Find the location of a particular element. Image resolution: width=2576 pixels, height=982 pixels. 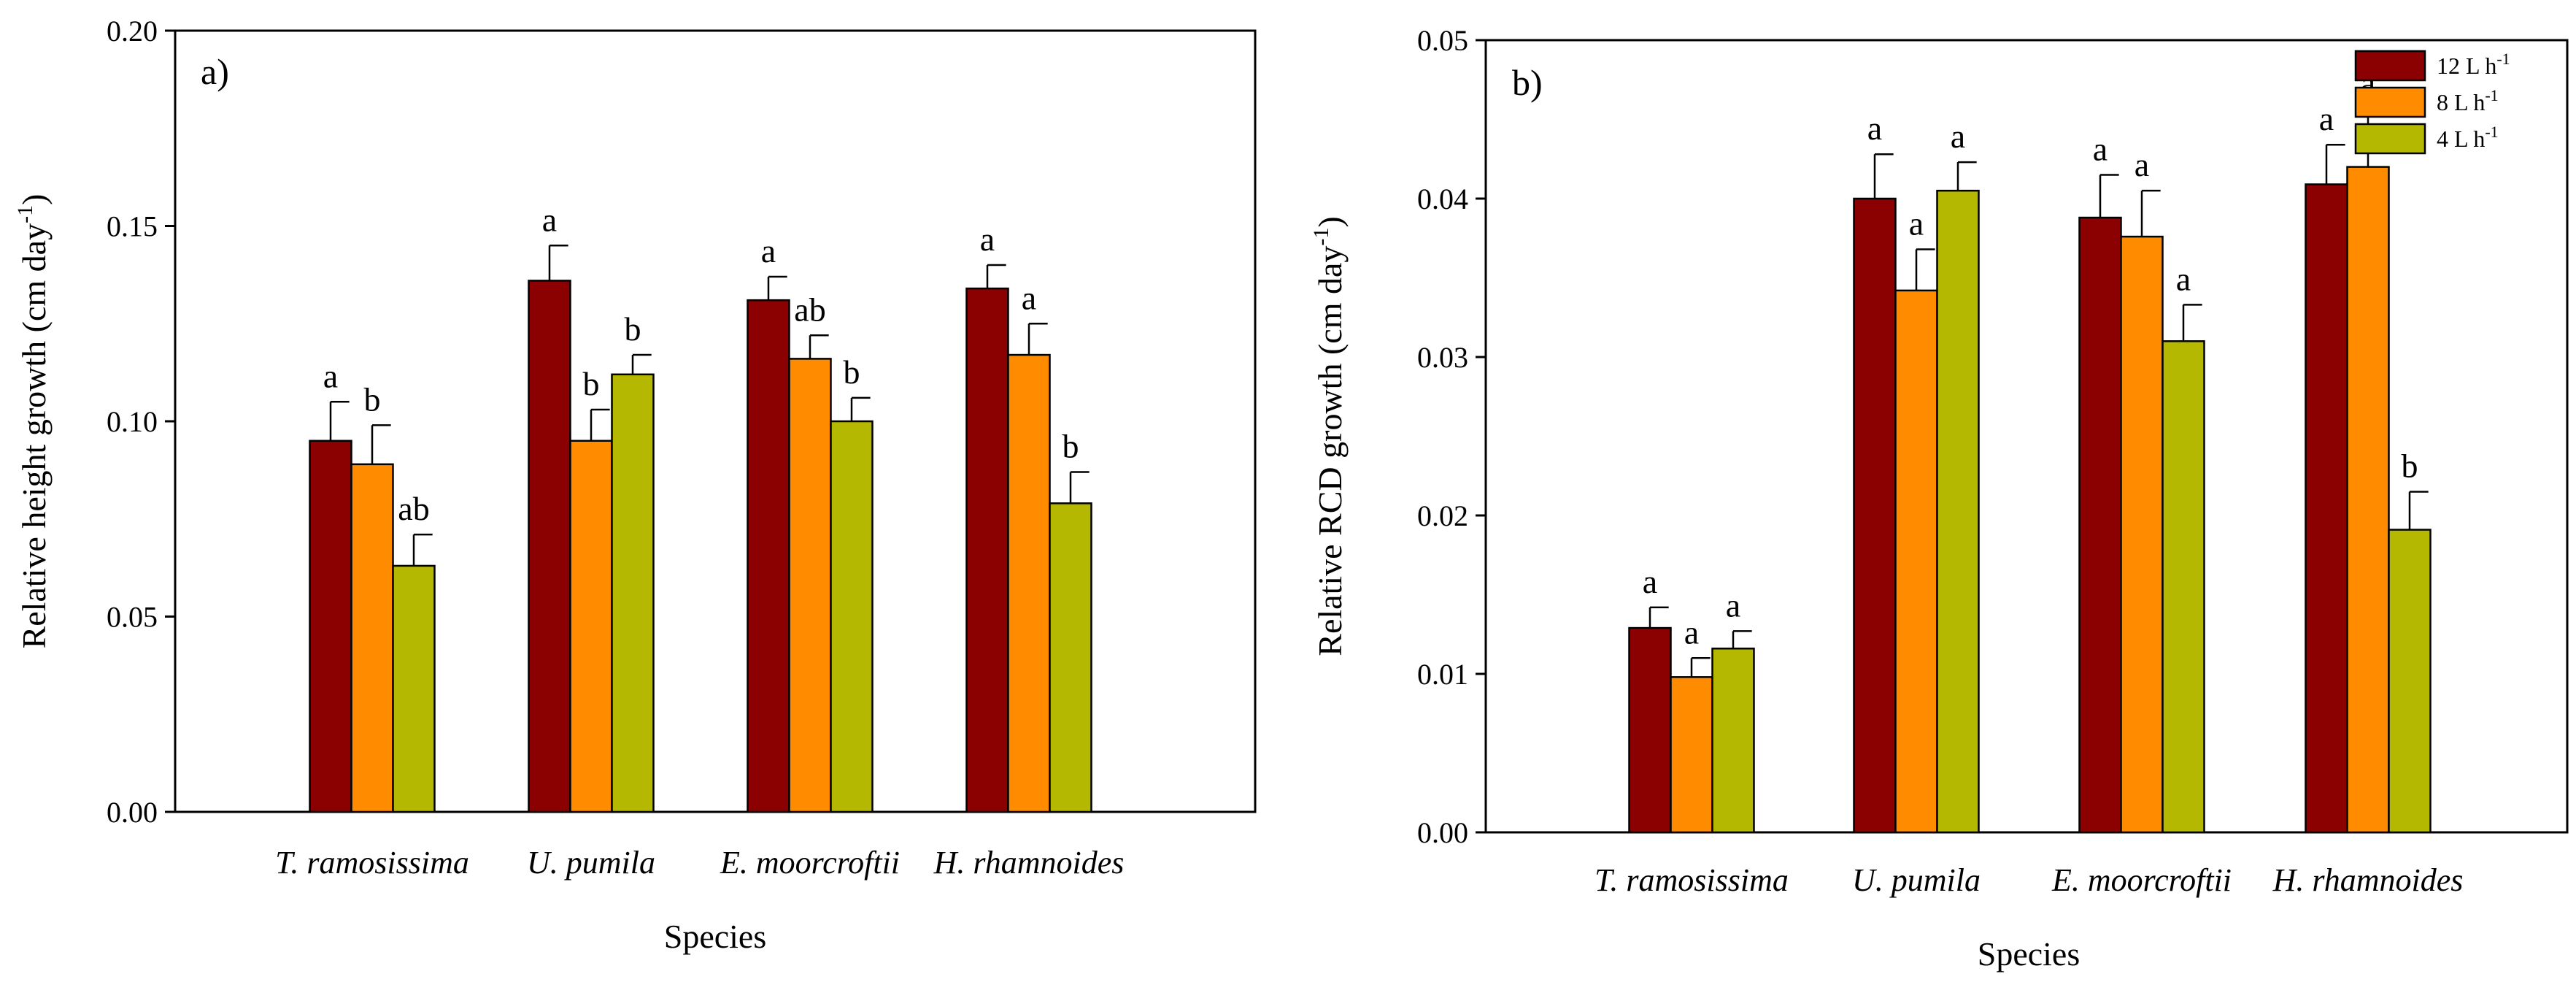

y-axis-title: Relative RCD growth (cm day-1) is located at coordinates (1329, 436).